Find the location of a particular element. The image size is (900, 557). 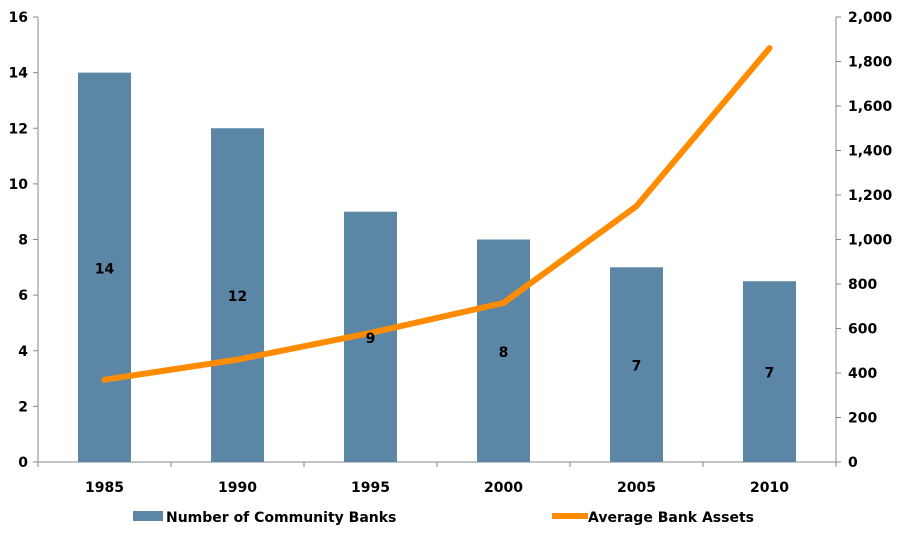

left-tick-label: 2 is located at coordinates (23, 407).